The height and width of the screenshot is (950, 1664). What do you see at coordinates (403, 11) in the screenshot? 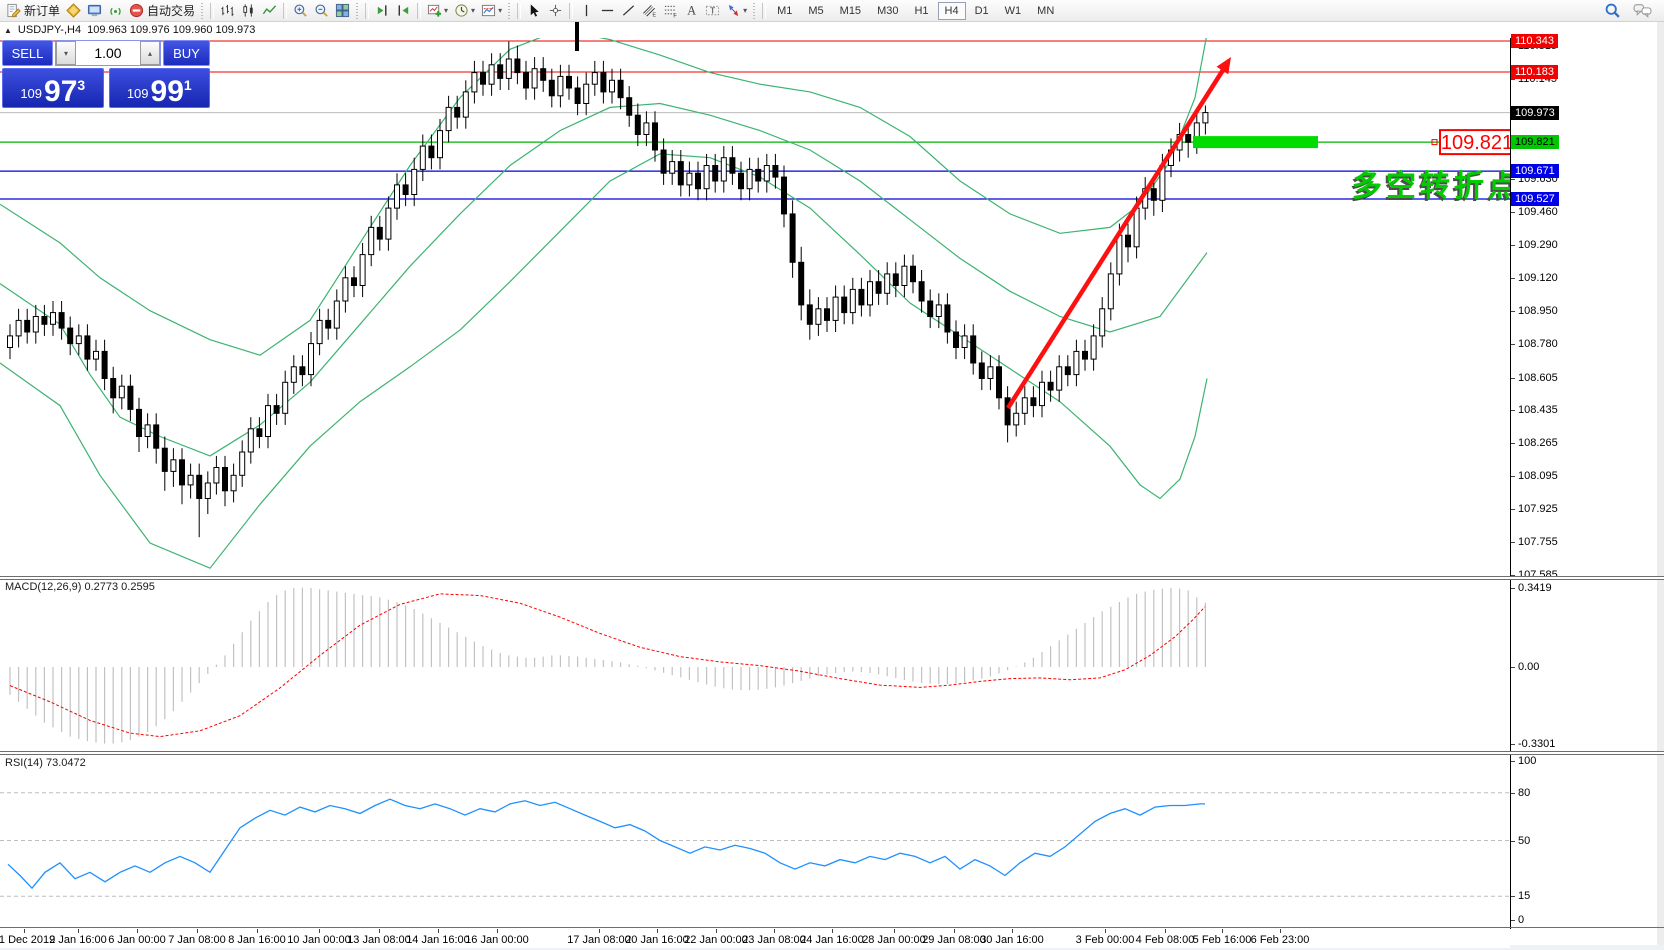
I see `auto-scroll-button` at bounding box center [403, 11].